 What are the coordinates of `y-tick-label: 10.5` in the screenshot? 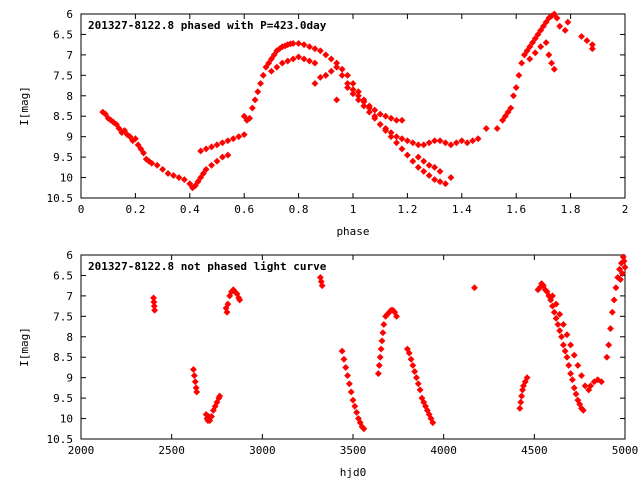 It's located at (60, 198).